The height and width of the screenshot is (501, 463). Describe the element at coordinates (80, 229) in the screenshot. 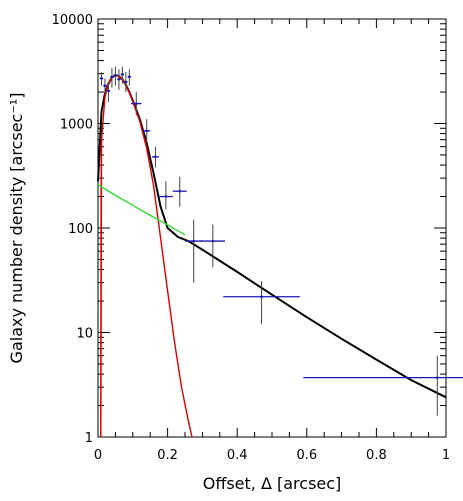

I see `y-tick-label: 100` at that location.